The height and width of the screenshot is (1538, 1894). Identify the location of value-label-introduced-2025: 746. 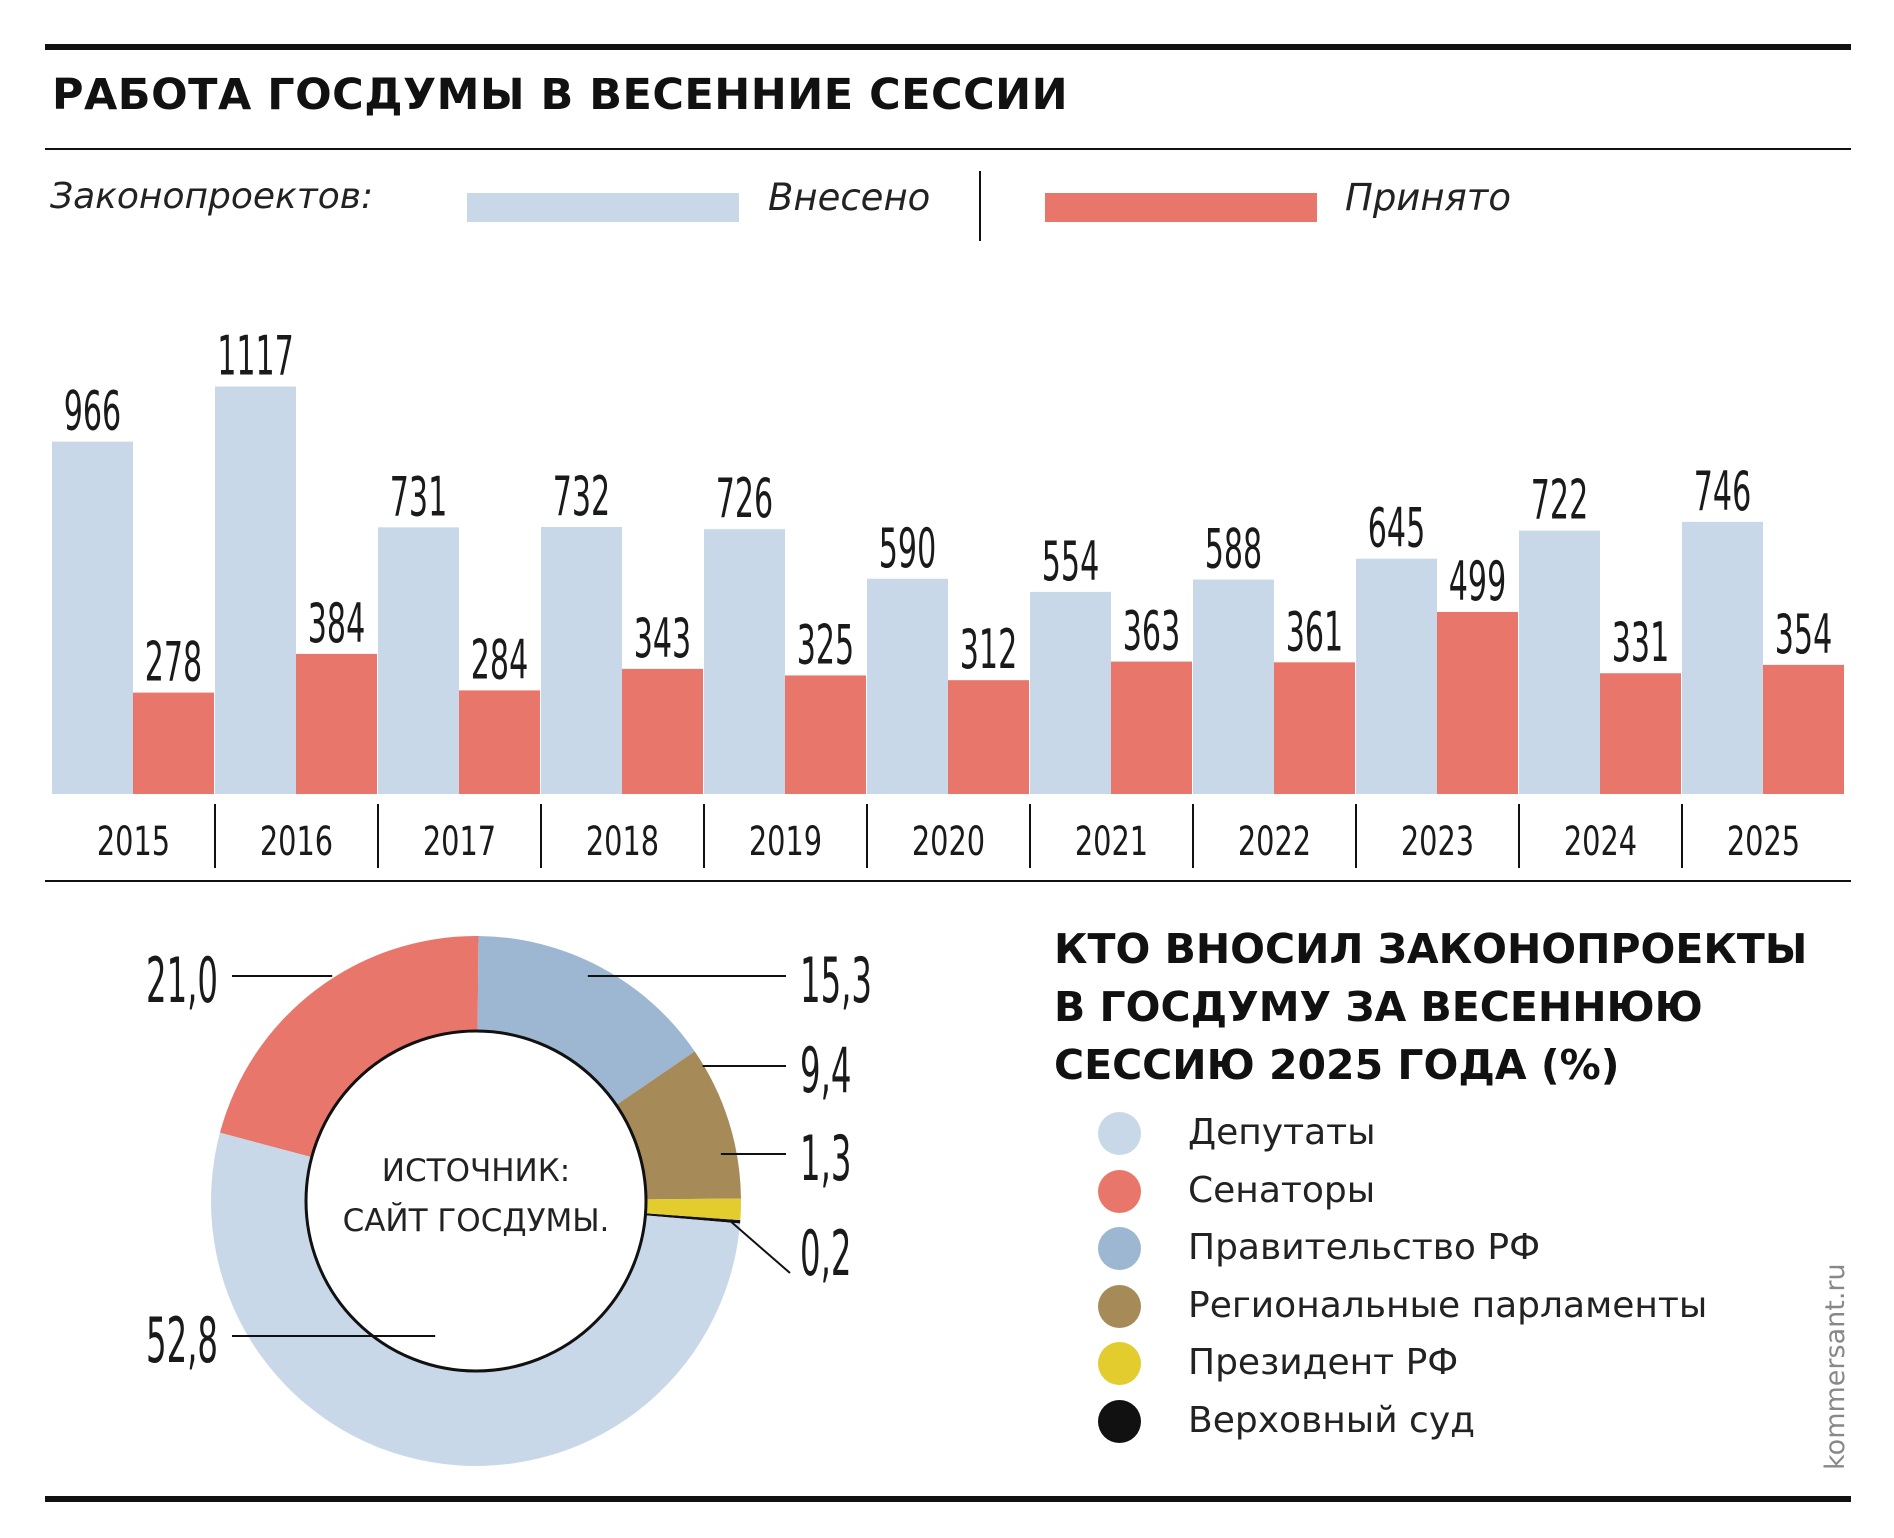
(1722, 491).